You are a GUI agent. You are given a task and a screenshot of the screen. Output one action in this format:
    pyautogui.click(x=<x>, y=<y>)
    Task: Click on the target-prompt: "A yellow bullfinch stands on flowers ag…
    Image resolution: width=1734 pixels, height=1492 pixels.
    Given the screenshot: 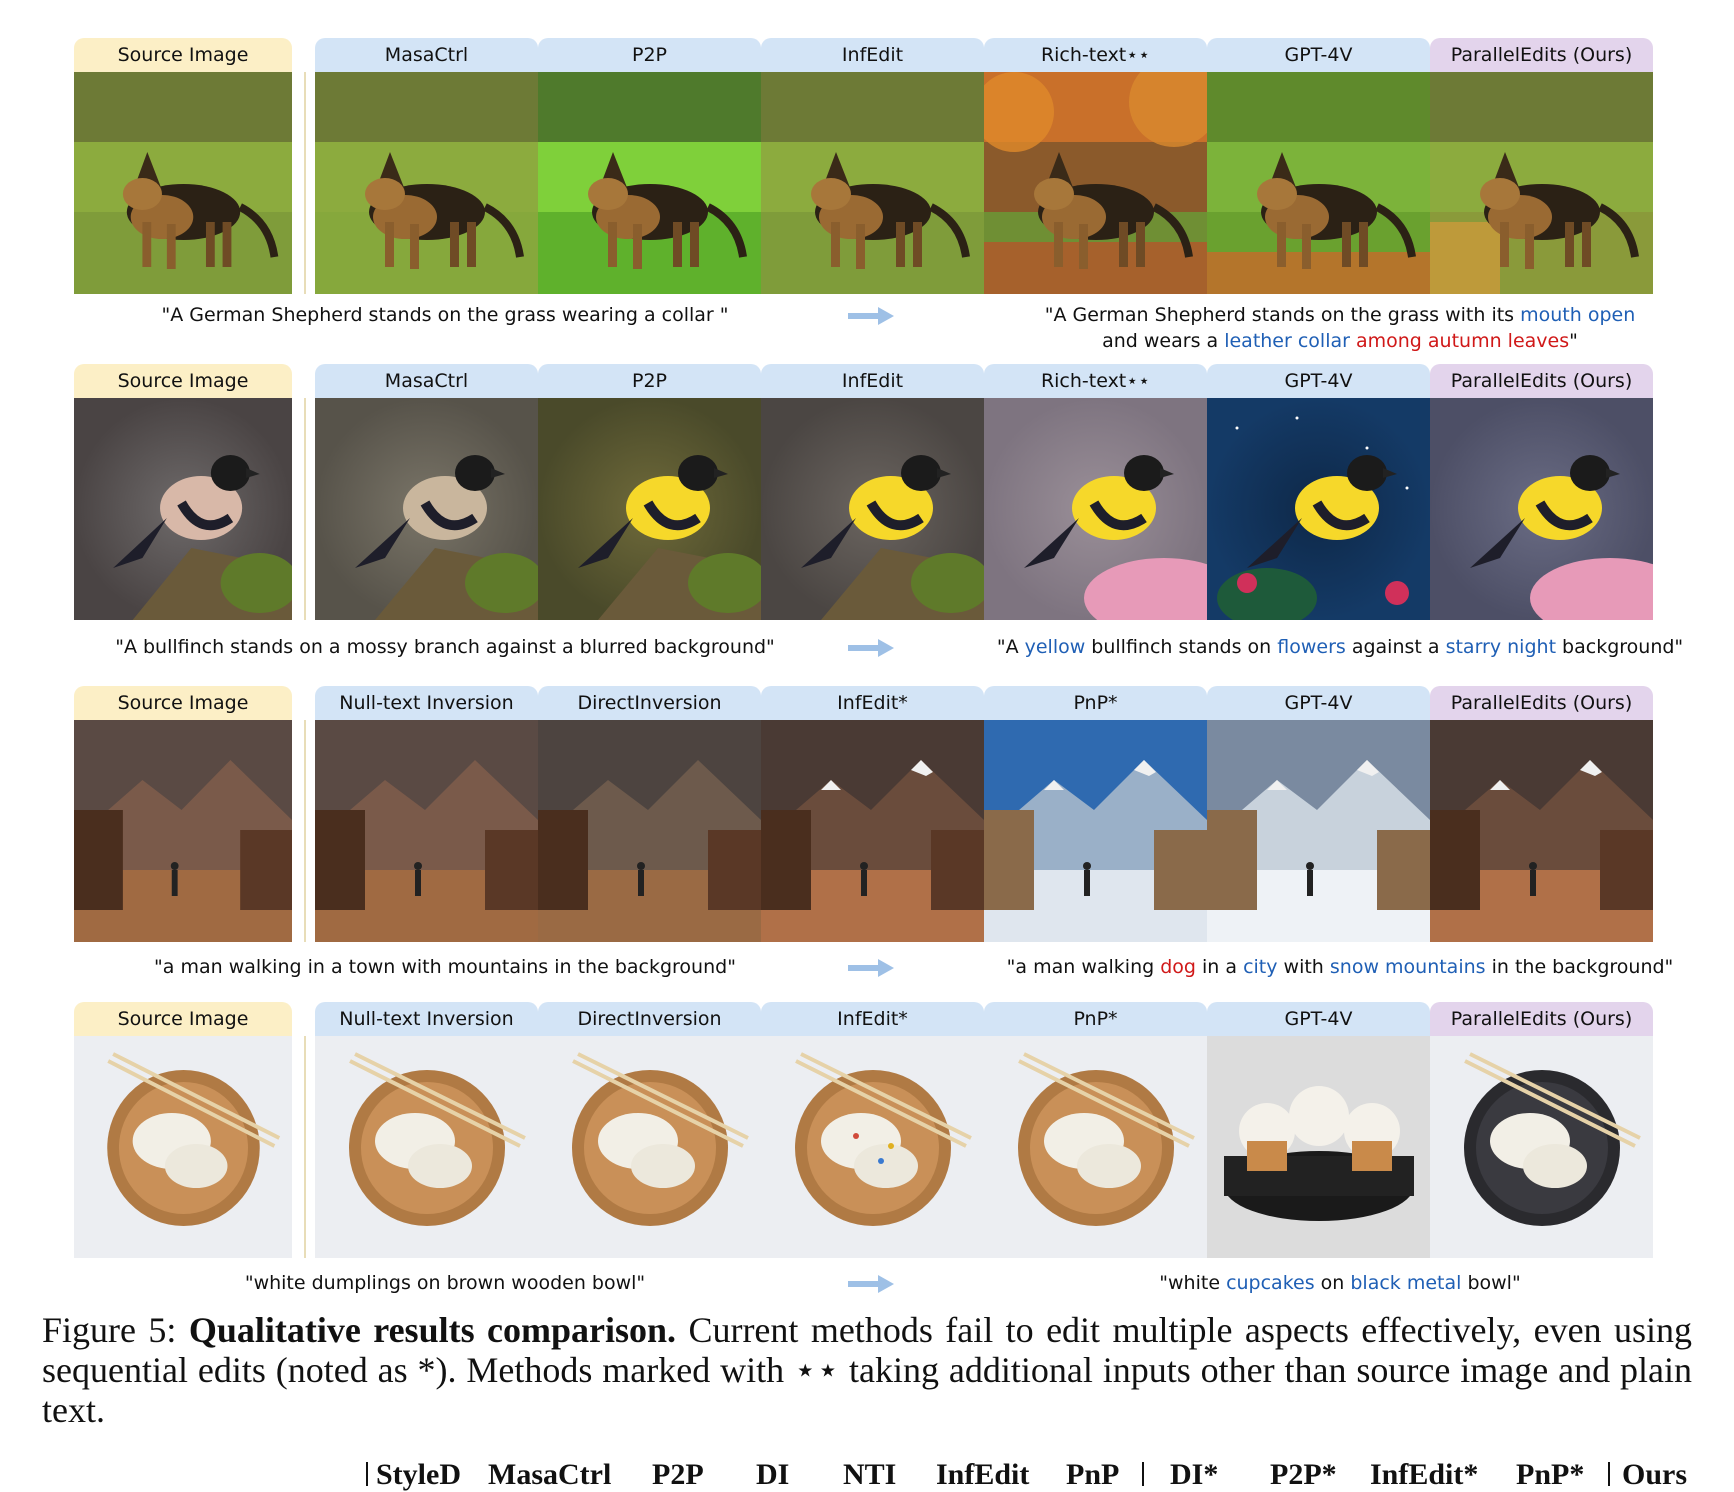 What is the action you would take?
    pyautogui.click(x=1340, y=647)
    